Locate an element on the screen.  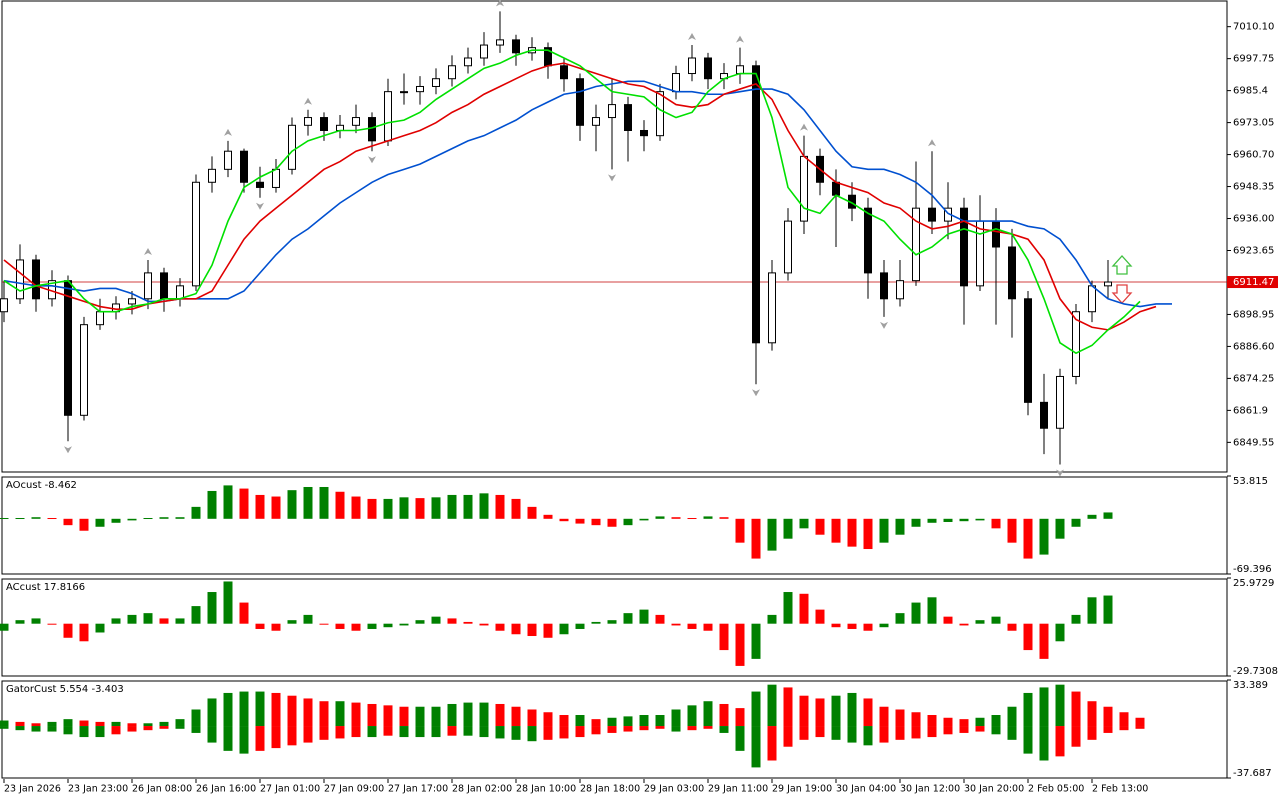
y-tick-label: 6849.55 is located at coordinates (1253, 442).